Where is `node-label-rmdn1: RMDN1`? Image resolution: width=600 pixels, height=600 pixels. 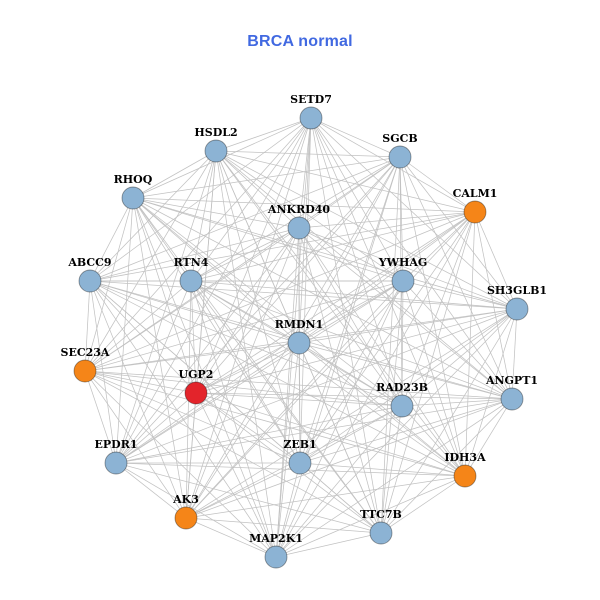 node-label-rmdn1: RMDN1 is located at coordinates (299, 324).